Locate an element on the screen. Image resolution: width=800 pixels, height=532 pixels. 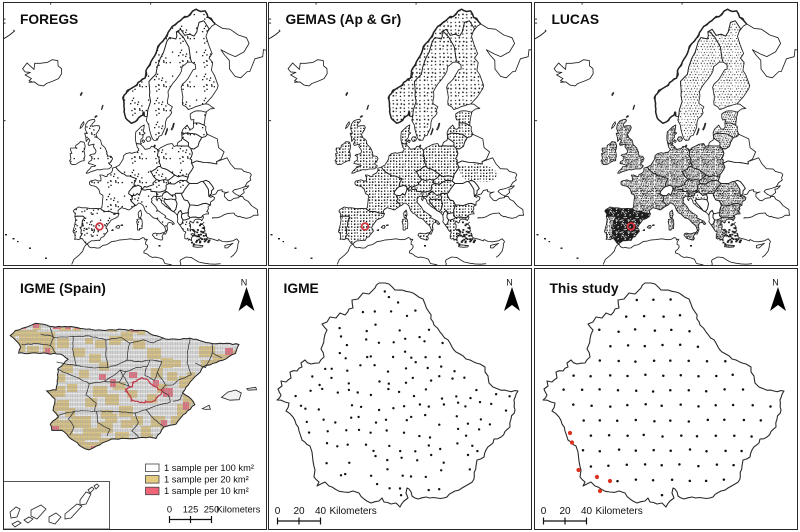
svg-text: This study is located at coordinates (584, 288).